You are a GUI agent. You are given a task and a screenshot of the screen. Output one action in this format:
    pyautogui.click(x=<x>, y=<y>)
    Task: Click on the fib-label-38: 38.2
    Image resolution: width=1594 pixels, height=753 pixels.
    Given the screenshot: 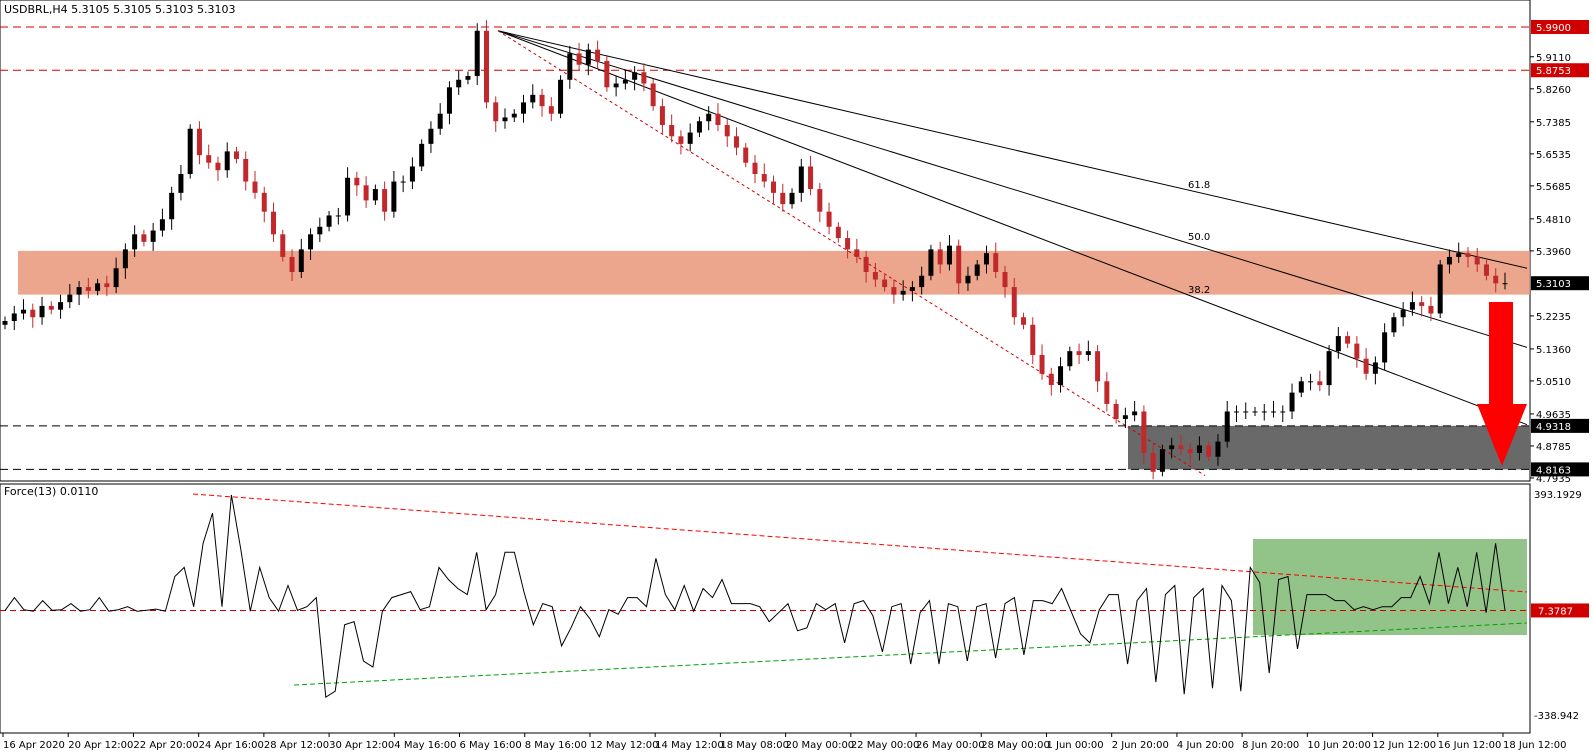 What is the action you would take?
    pyautogui.click(x=1199, y=290)
    